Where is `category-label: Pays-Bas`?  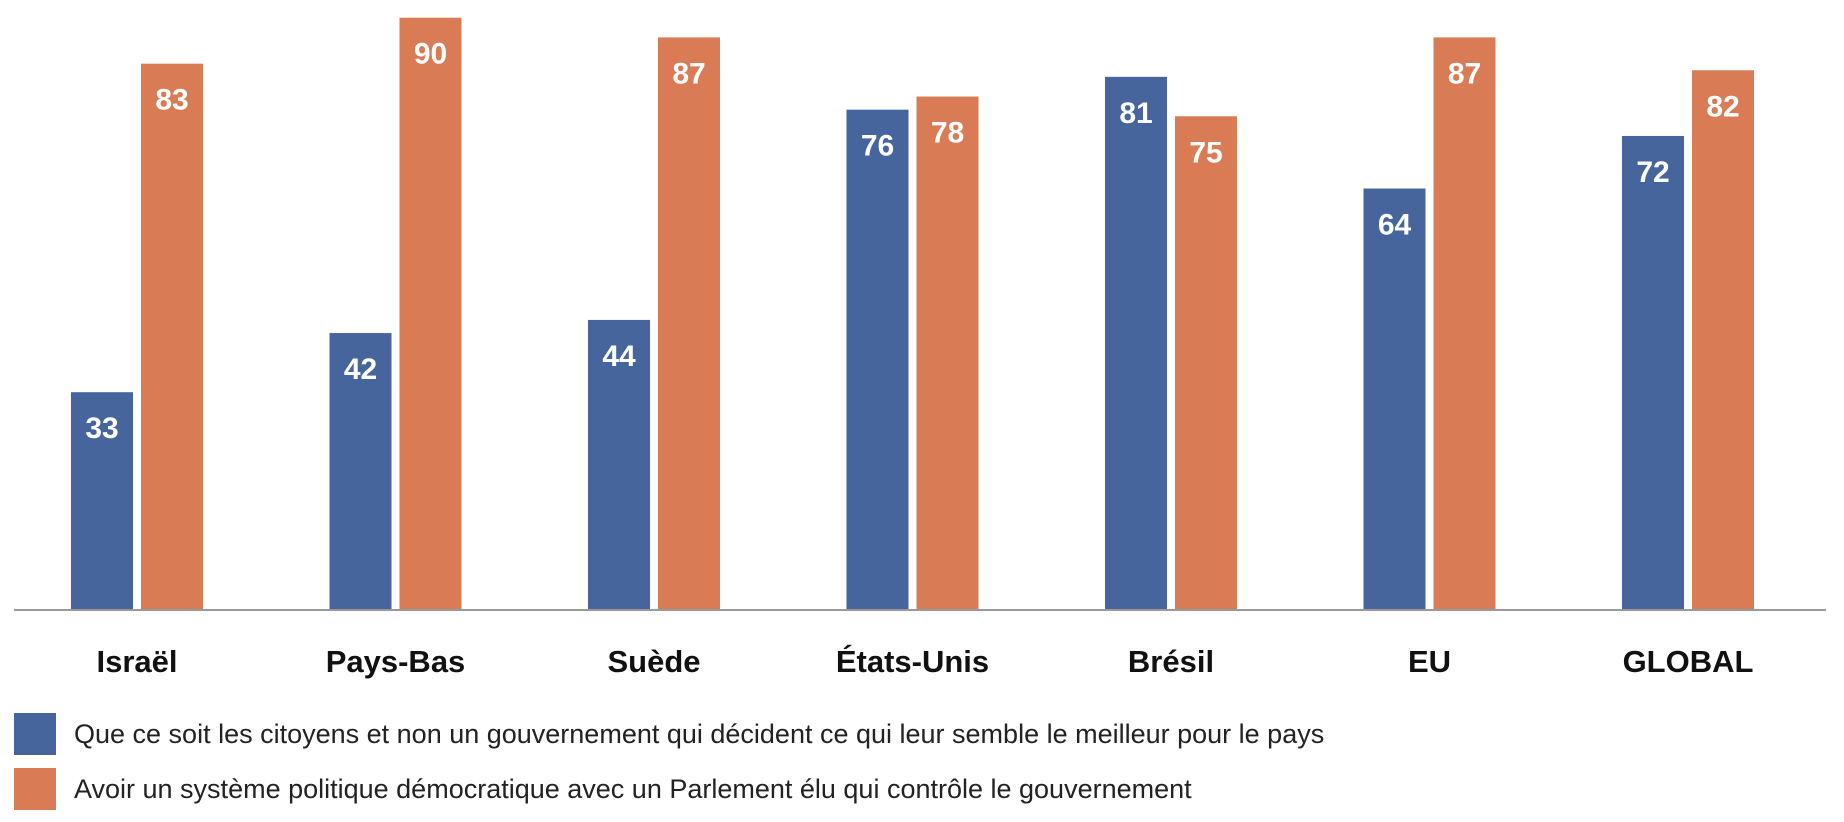
category-label: Pays-Bas is located at coordinates (396, 661).